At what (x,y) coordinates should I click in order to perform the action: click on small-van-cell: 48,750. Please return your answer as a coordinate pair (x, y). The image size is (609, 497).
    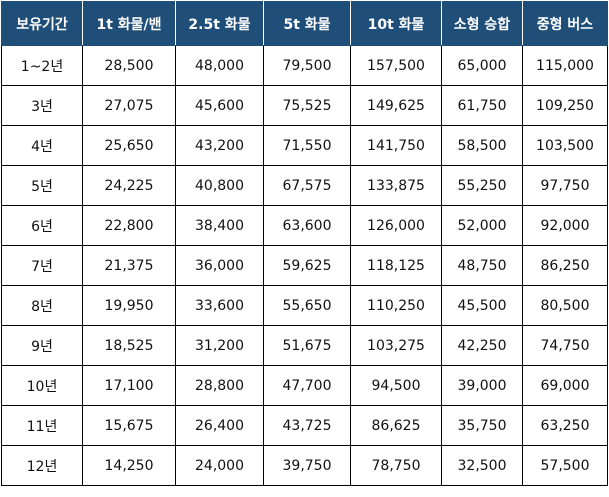
    Looking at the image, I should click on (482, 265).